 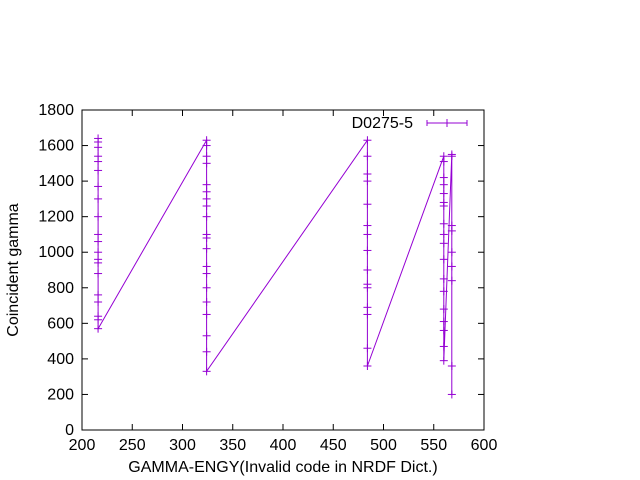 I want to click on x-tick-label: 400, so click(x=283, y=445).